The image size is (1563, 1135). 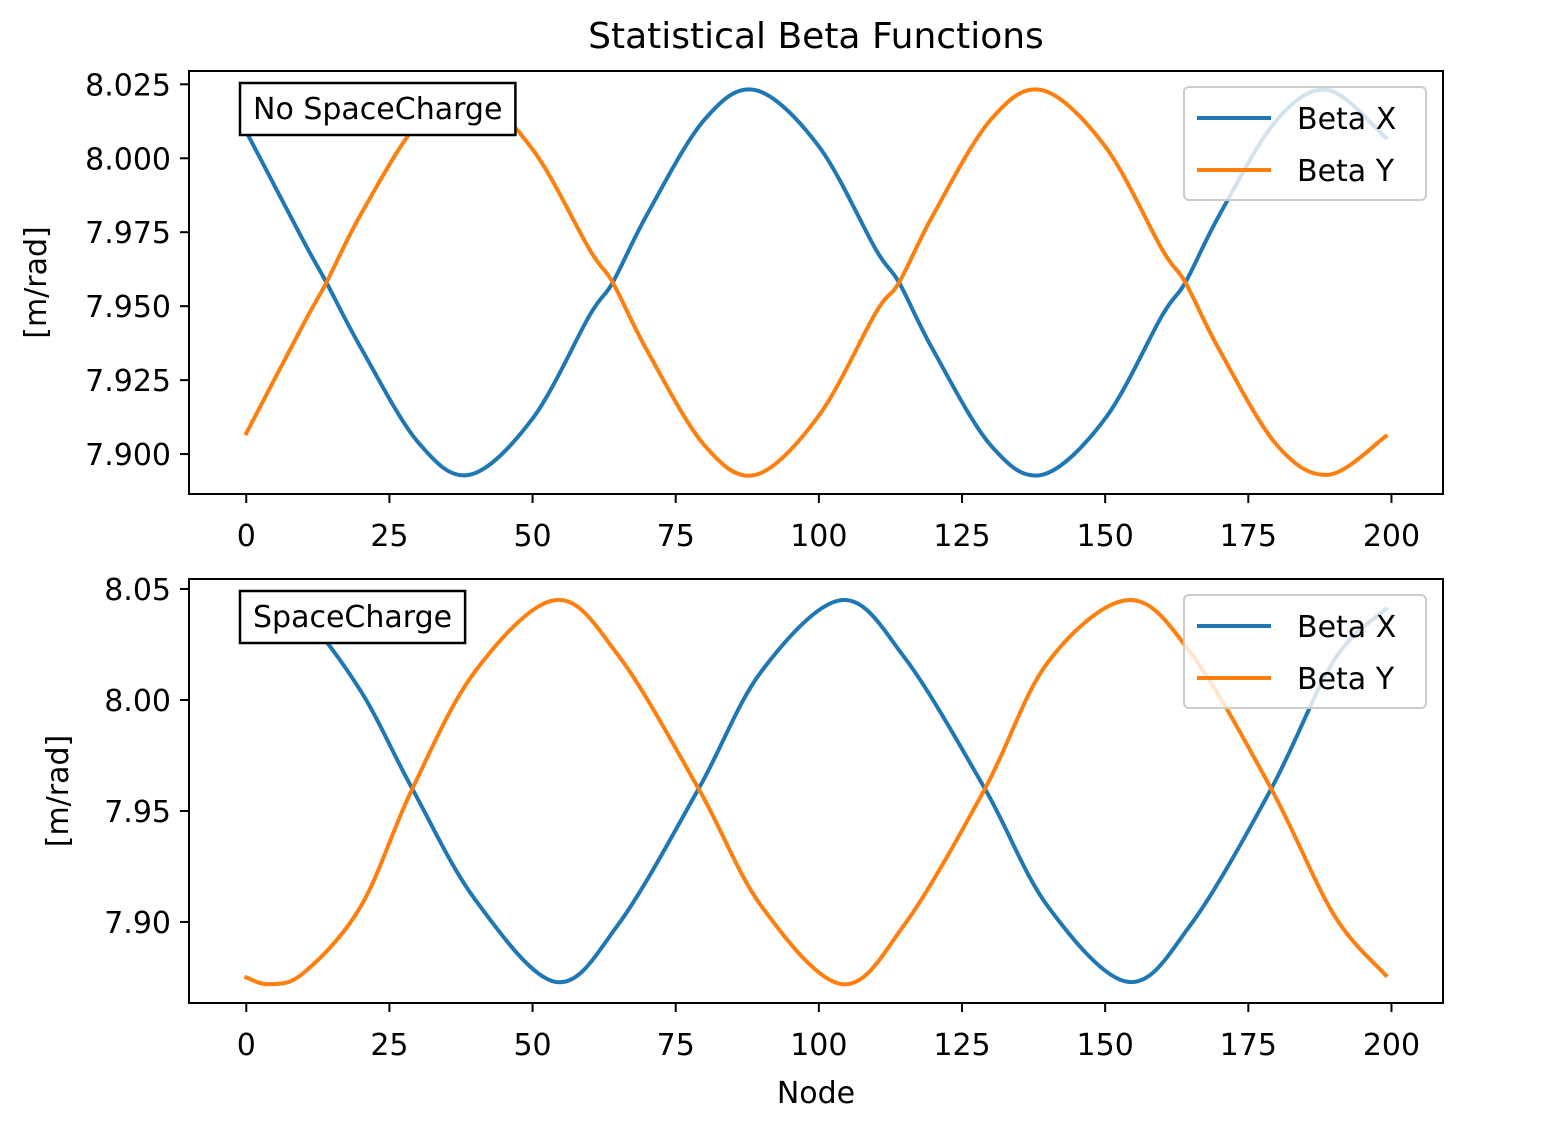 I want to click on x-axis-label: Node, so click(x=816, y=1093).